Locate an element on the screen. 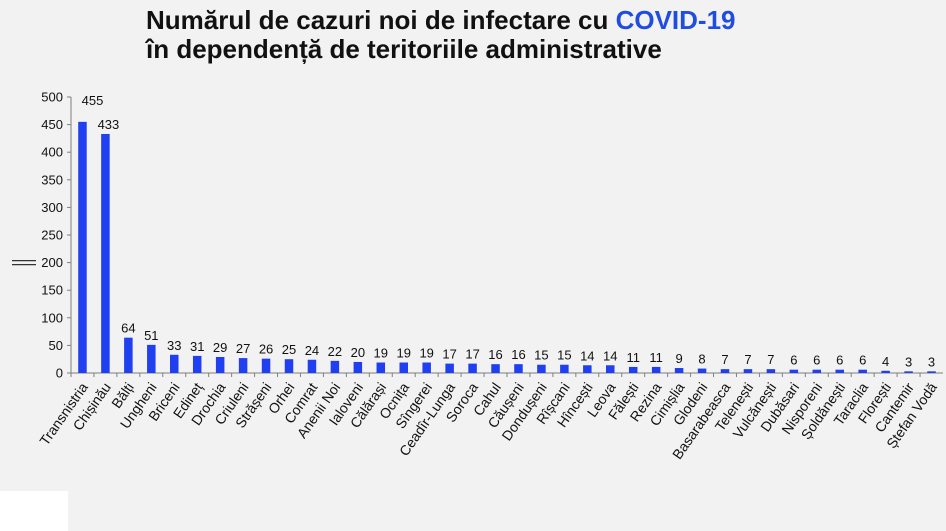  data-label: 29 is located at coordinates (220, 347).